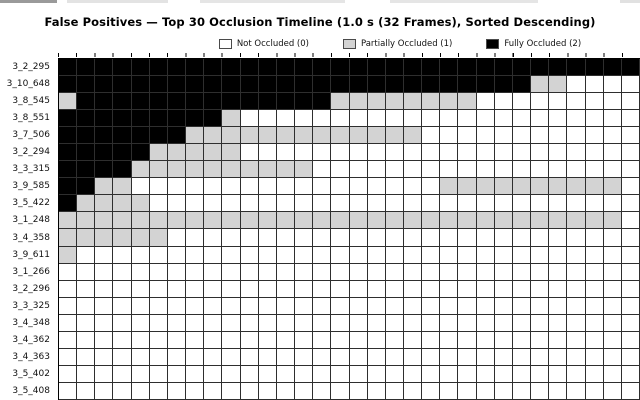  Describe the element at coordinates (31, 203) in the screenshot. I see `row-label: 3_5_422` at that location.